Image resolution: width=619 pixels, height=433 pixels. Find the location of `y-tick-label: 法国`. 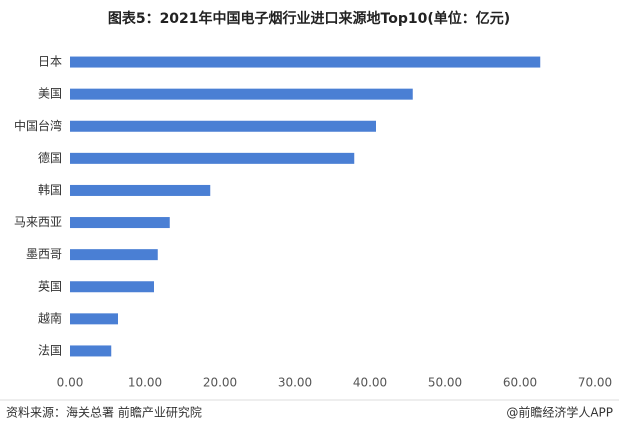

y-tick-label: 法国 is located at coordinates (50, 350).